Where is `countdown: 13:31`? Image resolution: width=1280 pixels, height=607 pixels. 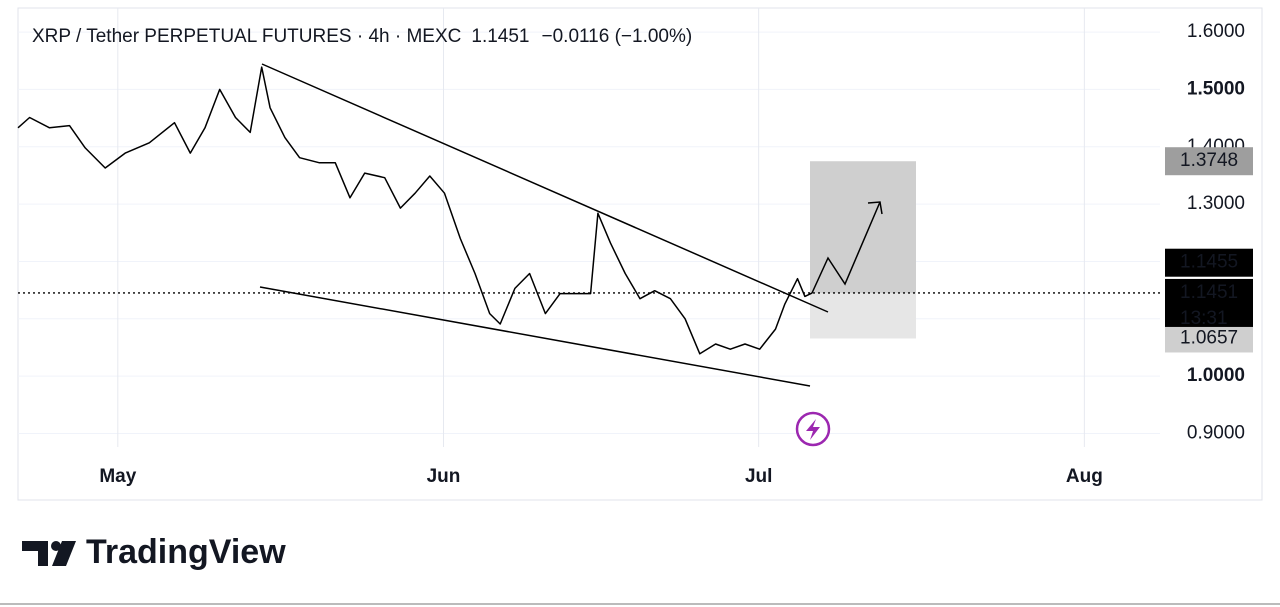
countdown: 13:31 is located at coordinates (1204, 318).